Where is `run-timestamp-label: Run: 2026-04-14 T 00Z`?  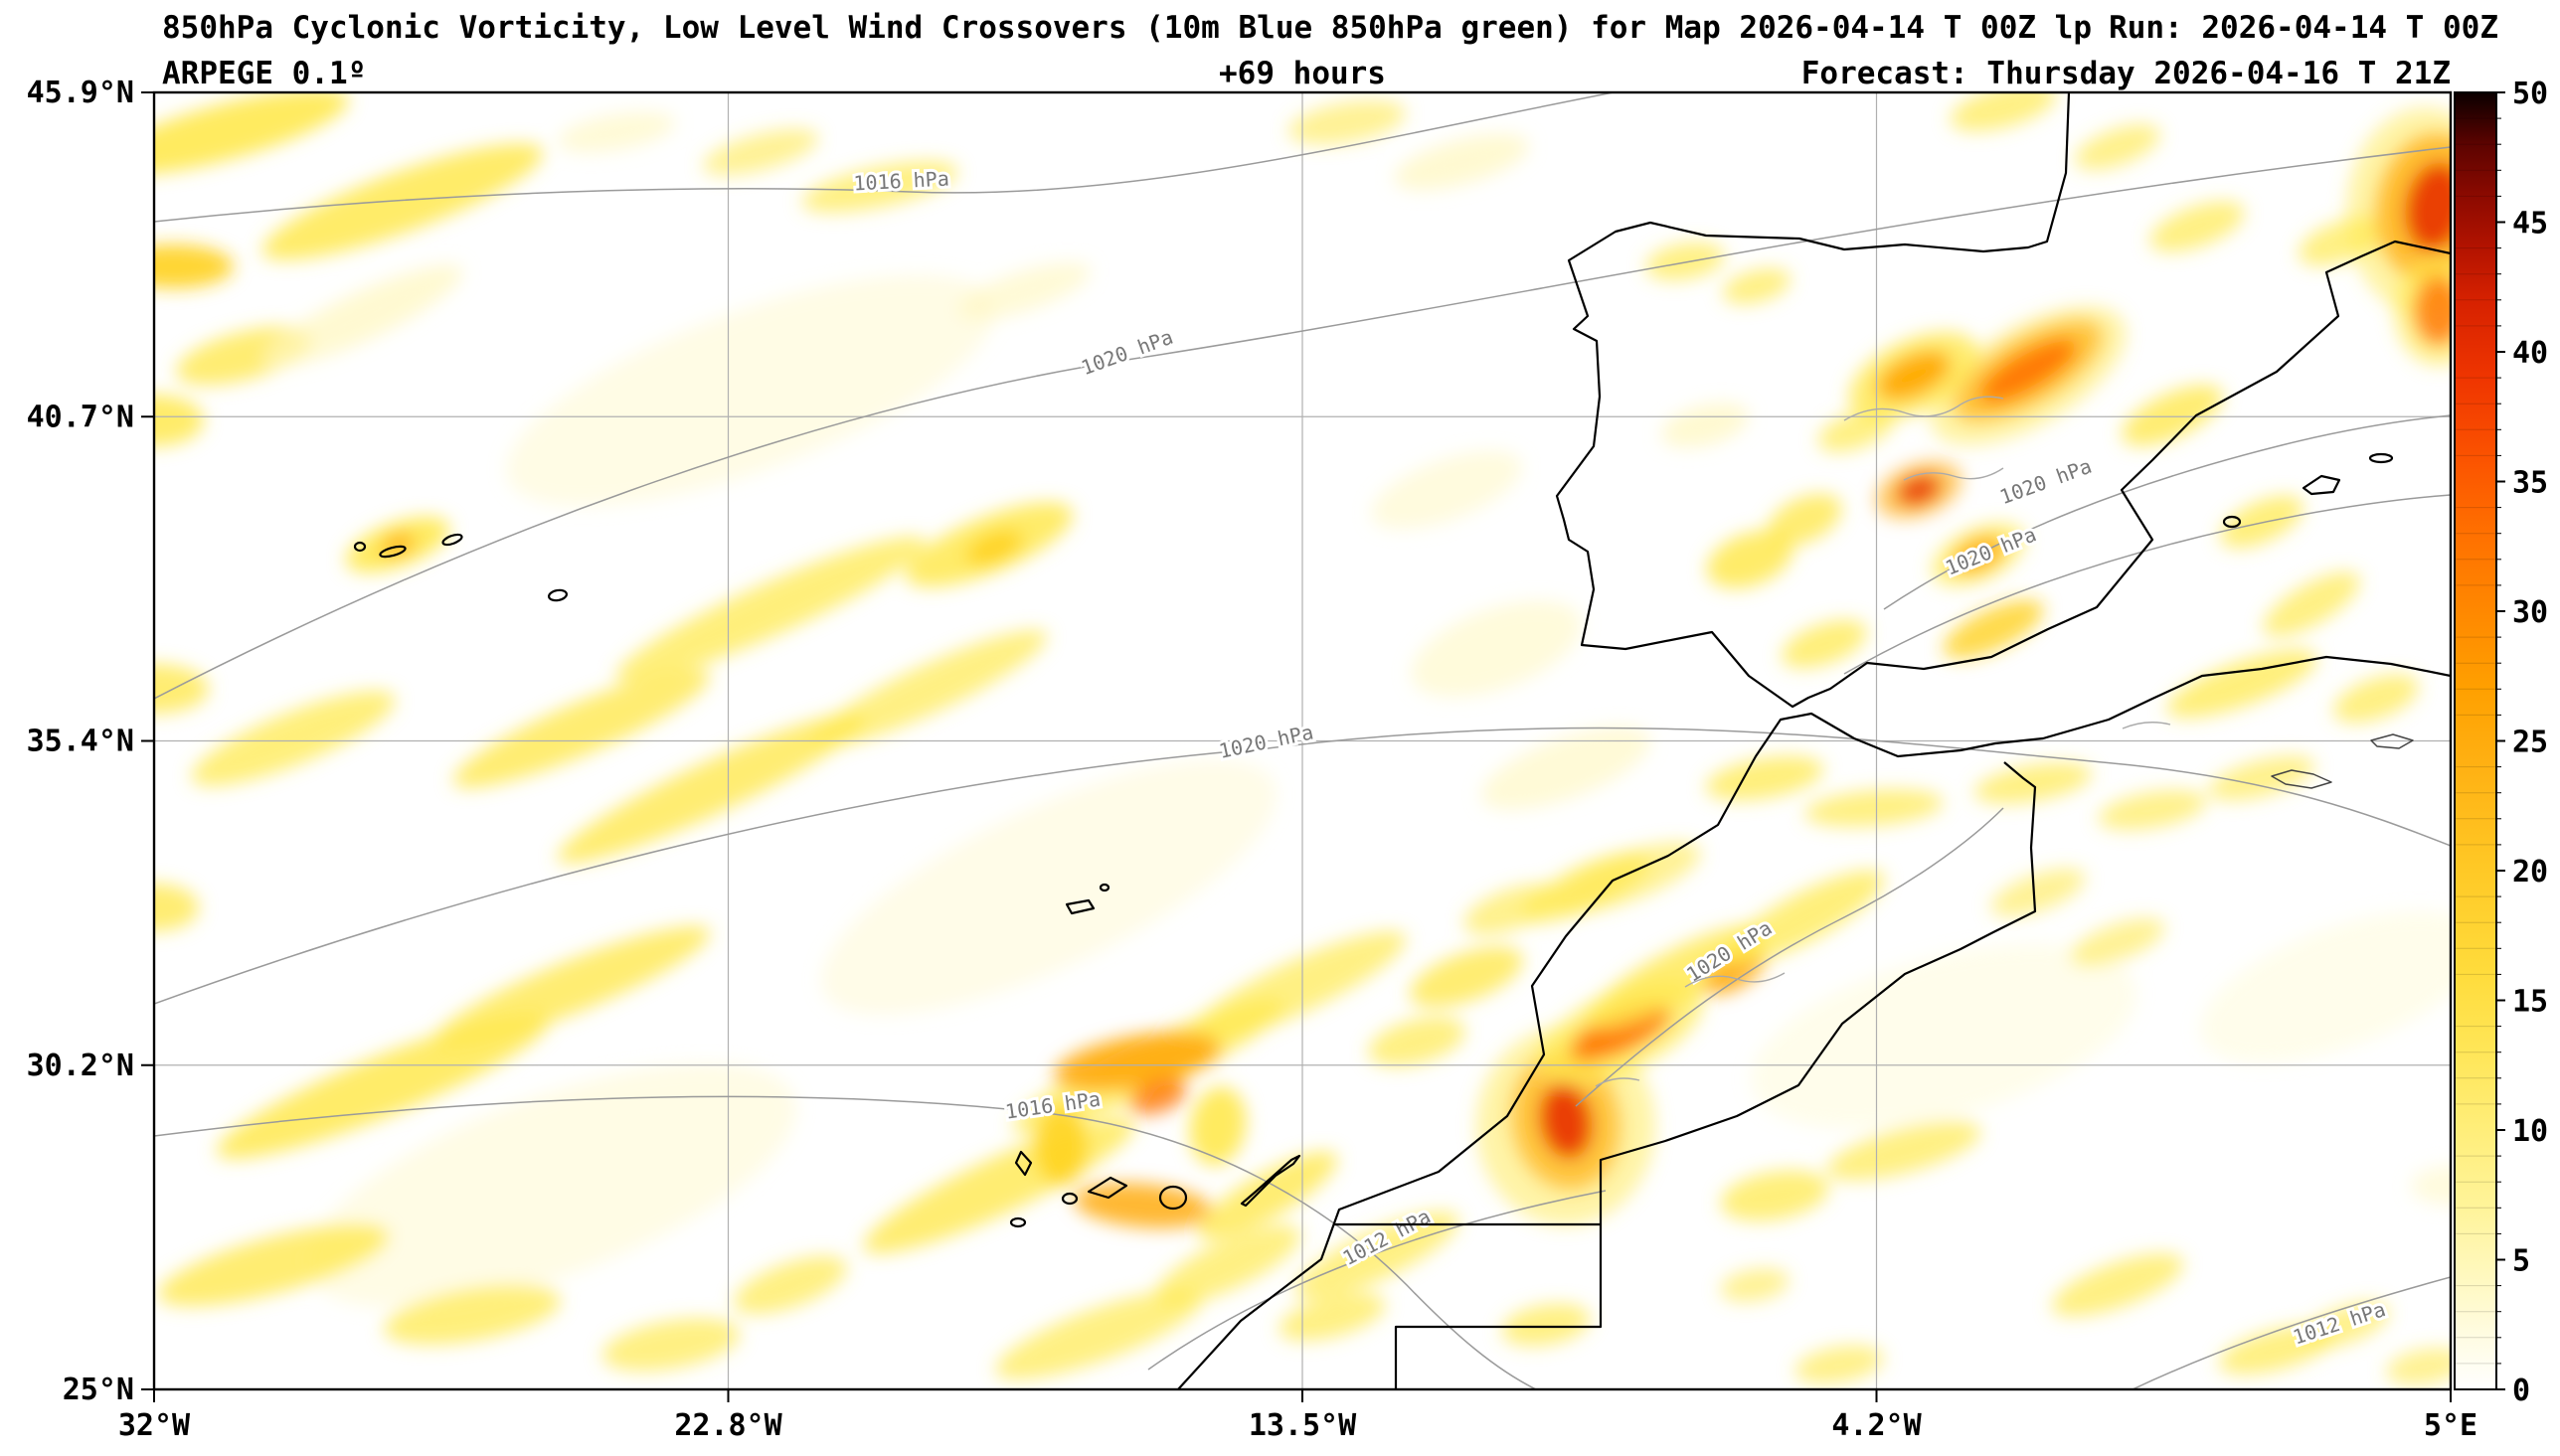 run-timestamp-label: Run: 2026-04-14 T 00Z is located at coordinates (2303, 28).